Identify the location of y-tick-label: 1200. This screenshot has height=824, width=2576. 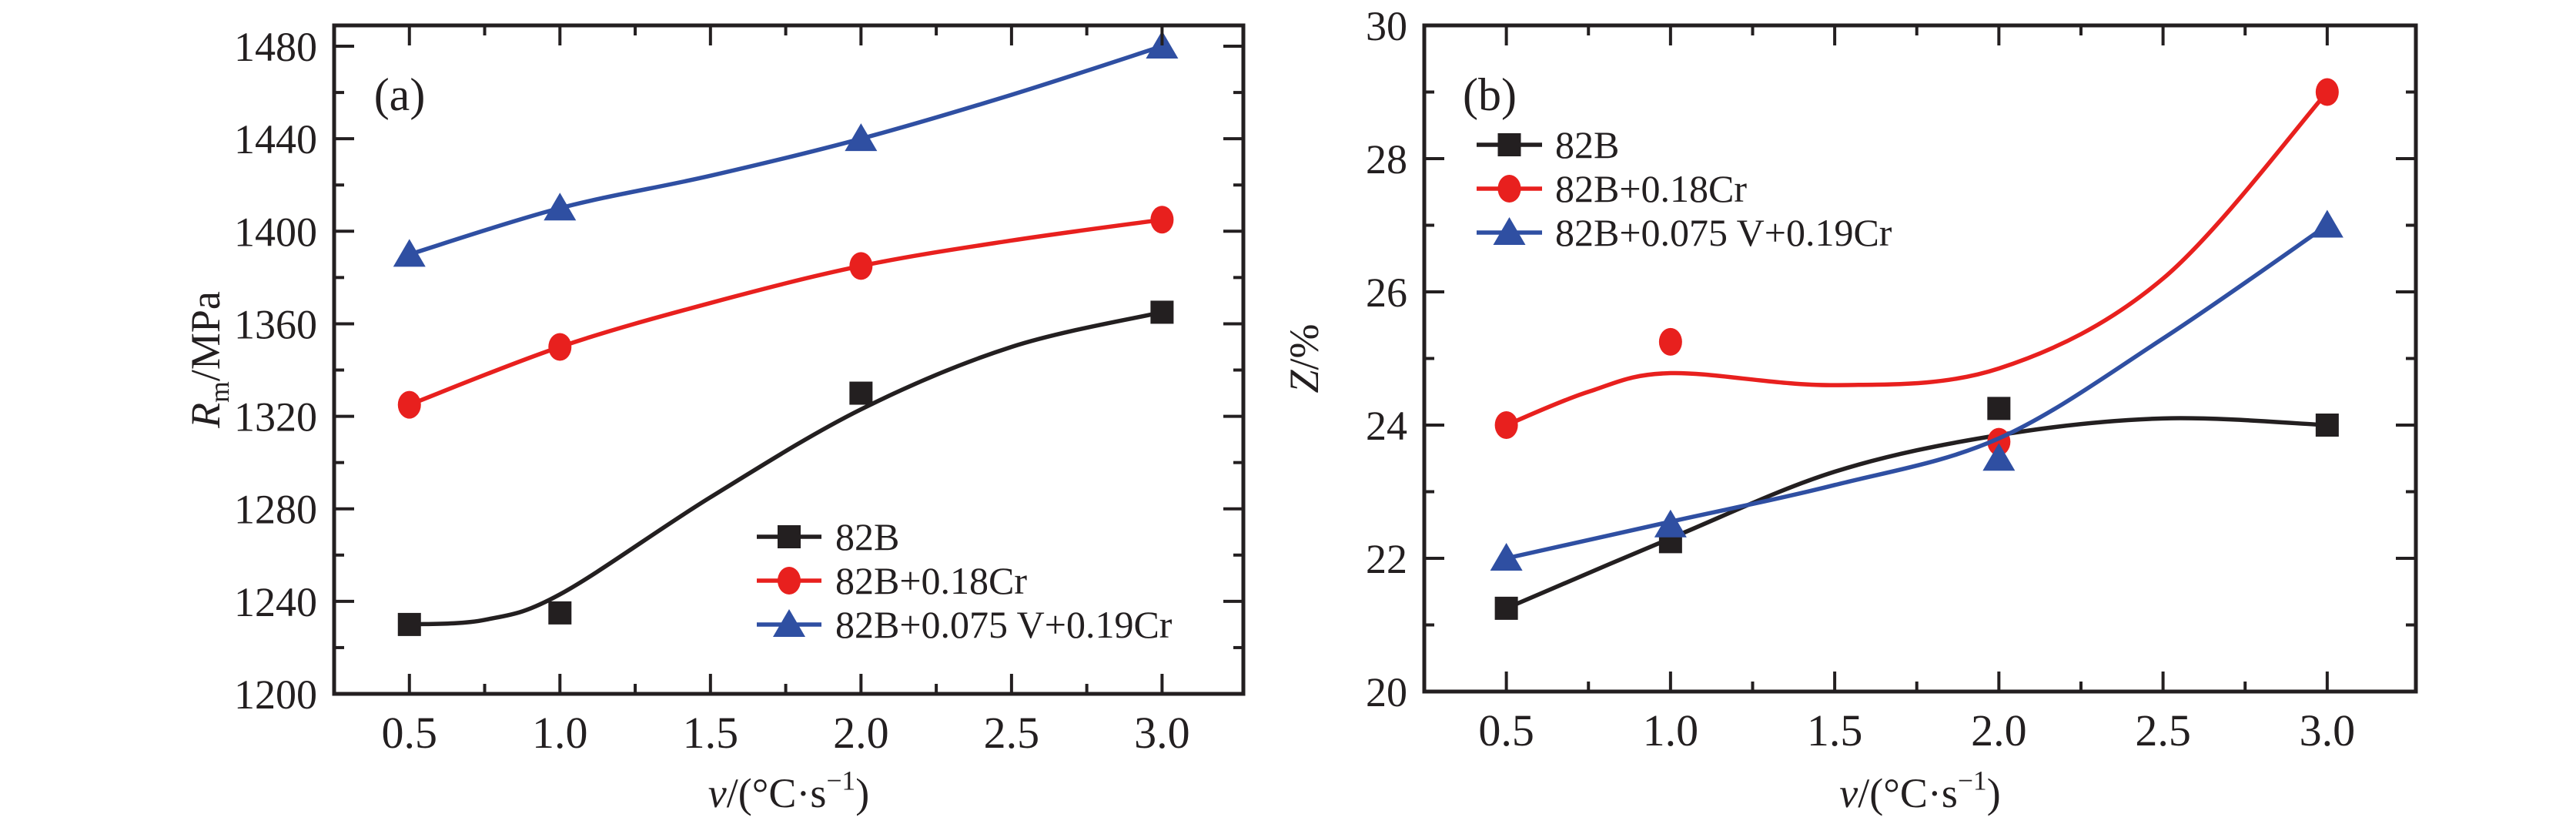
(275, 695).